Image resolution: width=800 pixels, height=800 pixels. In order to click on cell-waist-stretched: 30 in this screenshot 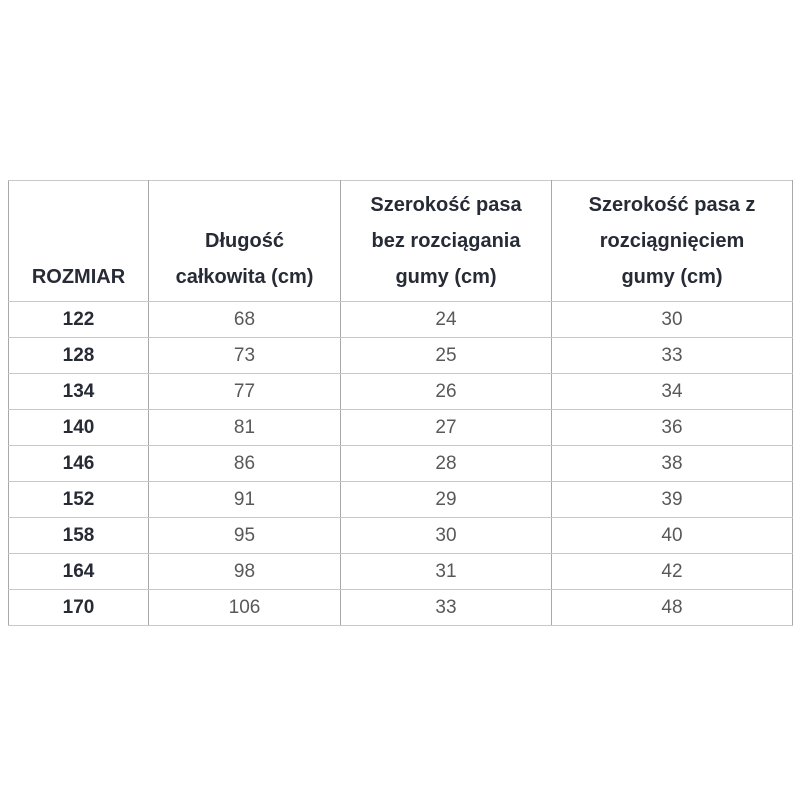, I will do `click(672, 319)`.